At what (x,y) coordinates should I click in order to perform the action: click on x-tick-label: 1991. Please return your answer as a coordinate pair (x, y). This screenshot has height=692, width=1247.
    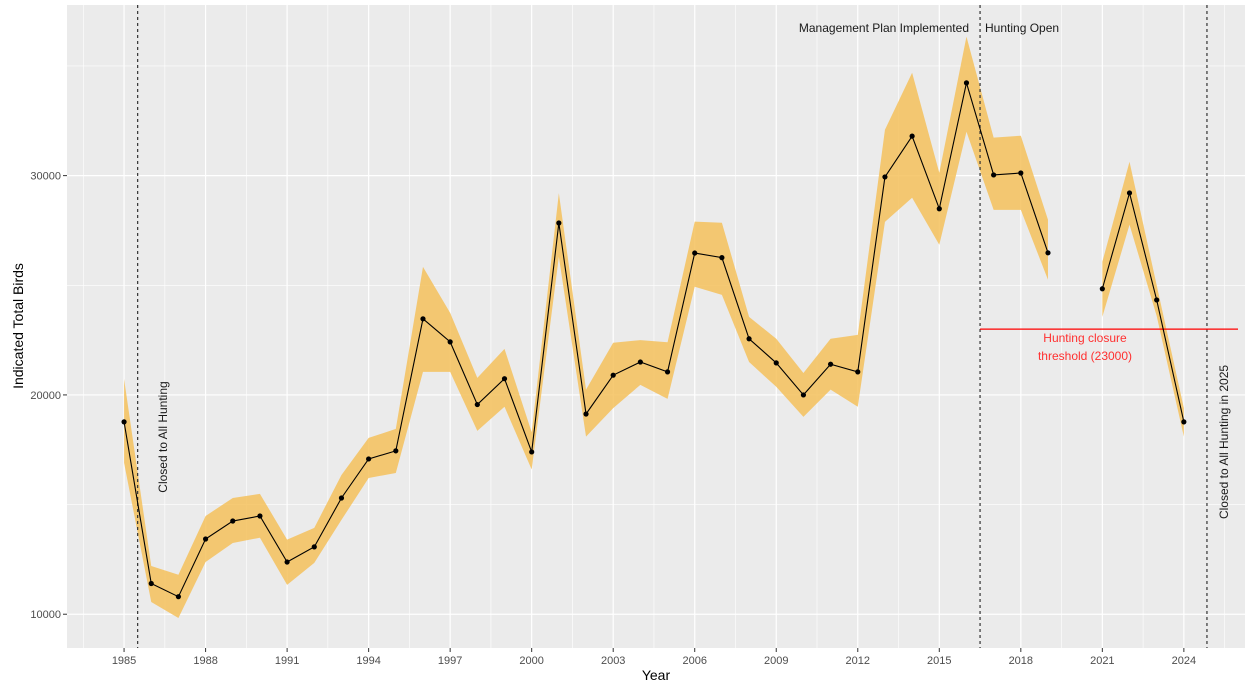
    Looking at the image, I should click on (287, 661).